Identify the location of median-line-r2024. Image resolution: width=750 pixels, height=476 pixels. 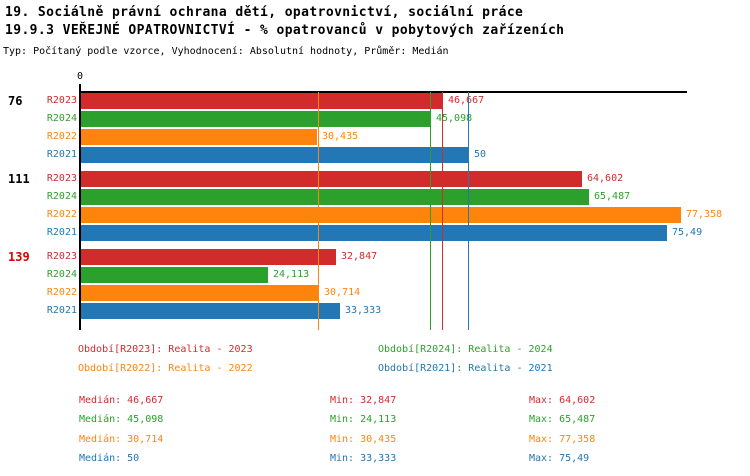
(430, 211).